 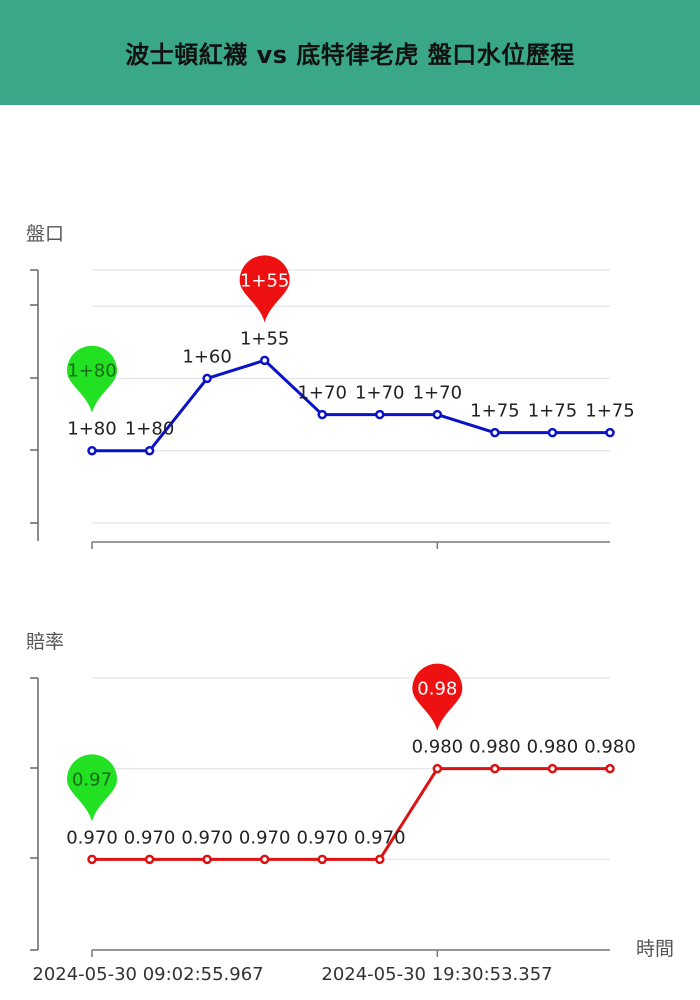 I want to click on x-axis-title: 時間, so click(x=655, y=949).